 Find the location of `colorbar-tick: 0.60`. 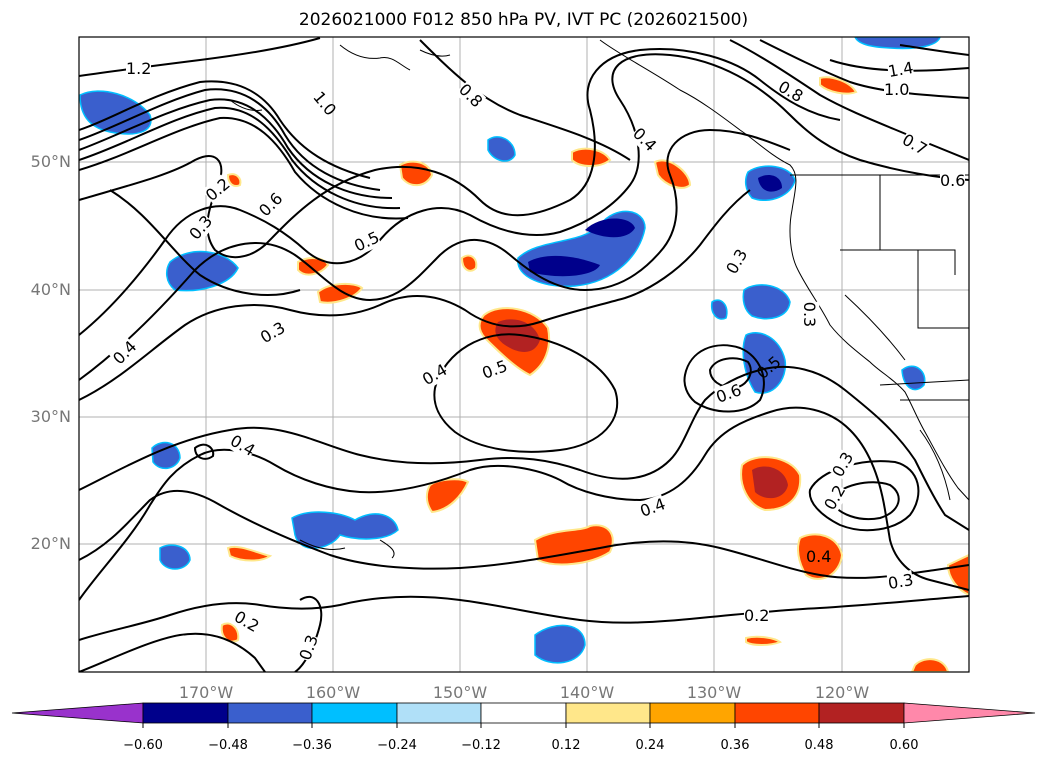

colorbar-tick: 0.60 is located at coordinates (904, 745).